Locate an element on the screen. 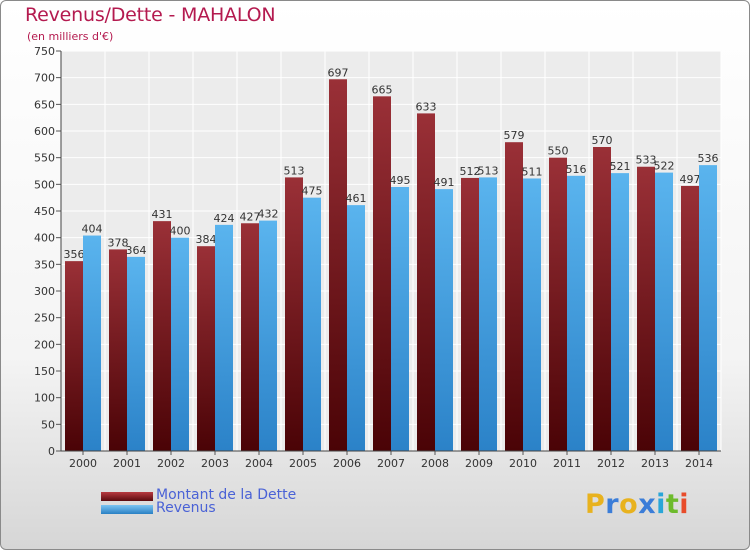 The height and width of the screenshot is (550, 750). x-tick-label: 2014 is located at coordinates (699, 463).